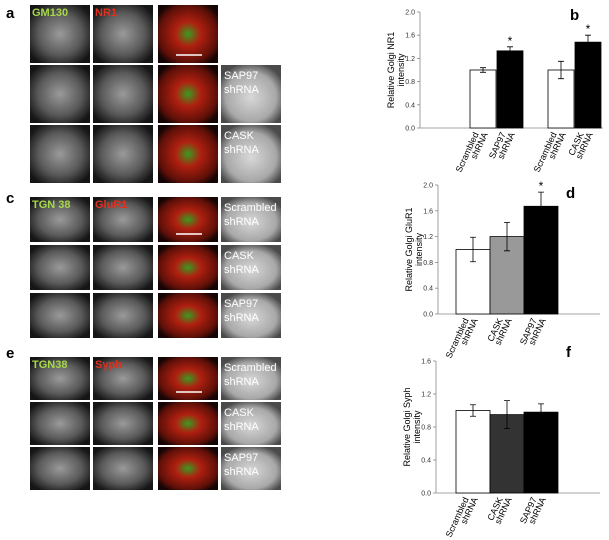  What do you see at coordinates (106, 13) in the screenshot?
I see `stain-label: NR1` at bounding box center [106, 13].